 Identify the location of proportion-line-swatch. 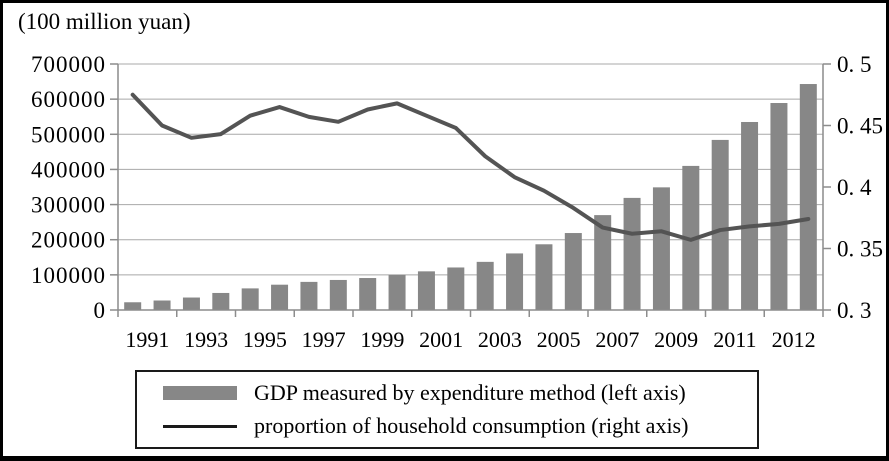
(200, 426).